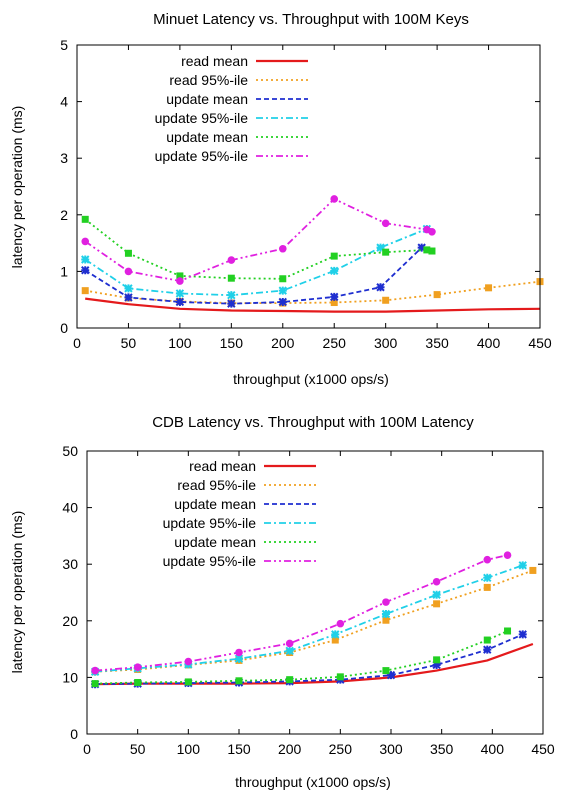  Describe the element at coordinates (232, 343) in the screenshot. I see `x-tick-label: 150` at that location.